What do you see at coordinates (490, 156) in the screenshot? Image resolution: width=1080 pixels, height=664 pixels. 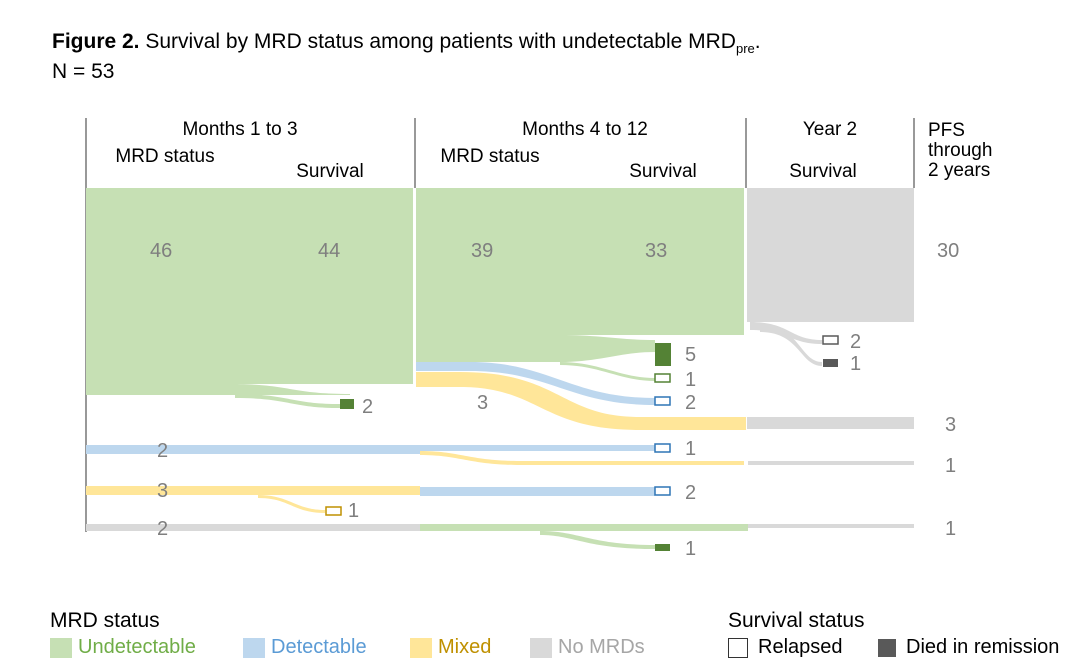 I see `header-mrd-status-2: MRD status` at bounding box center [490, 156].